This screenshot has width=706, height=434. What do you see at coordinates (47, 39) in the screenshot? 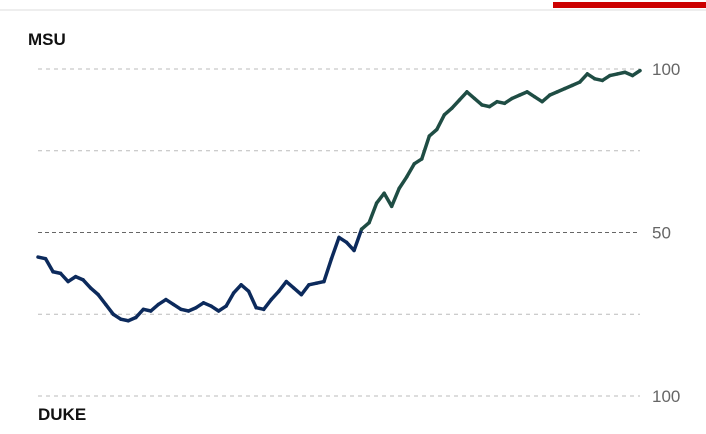
I see `top-team-label: MSU` at bounding box center [47, 39].